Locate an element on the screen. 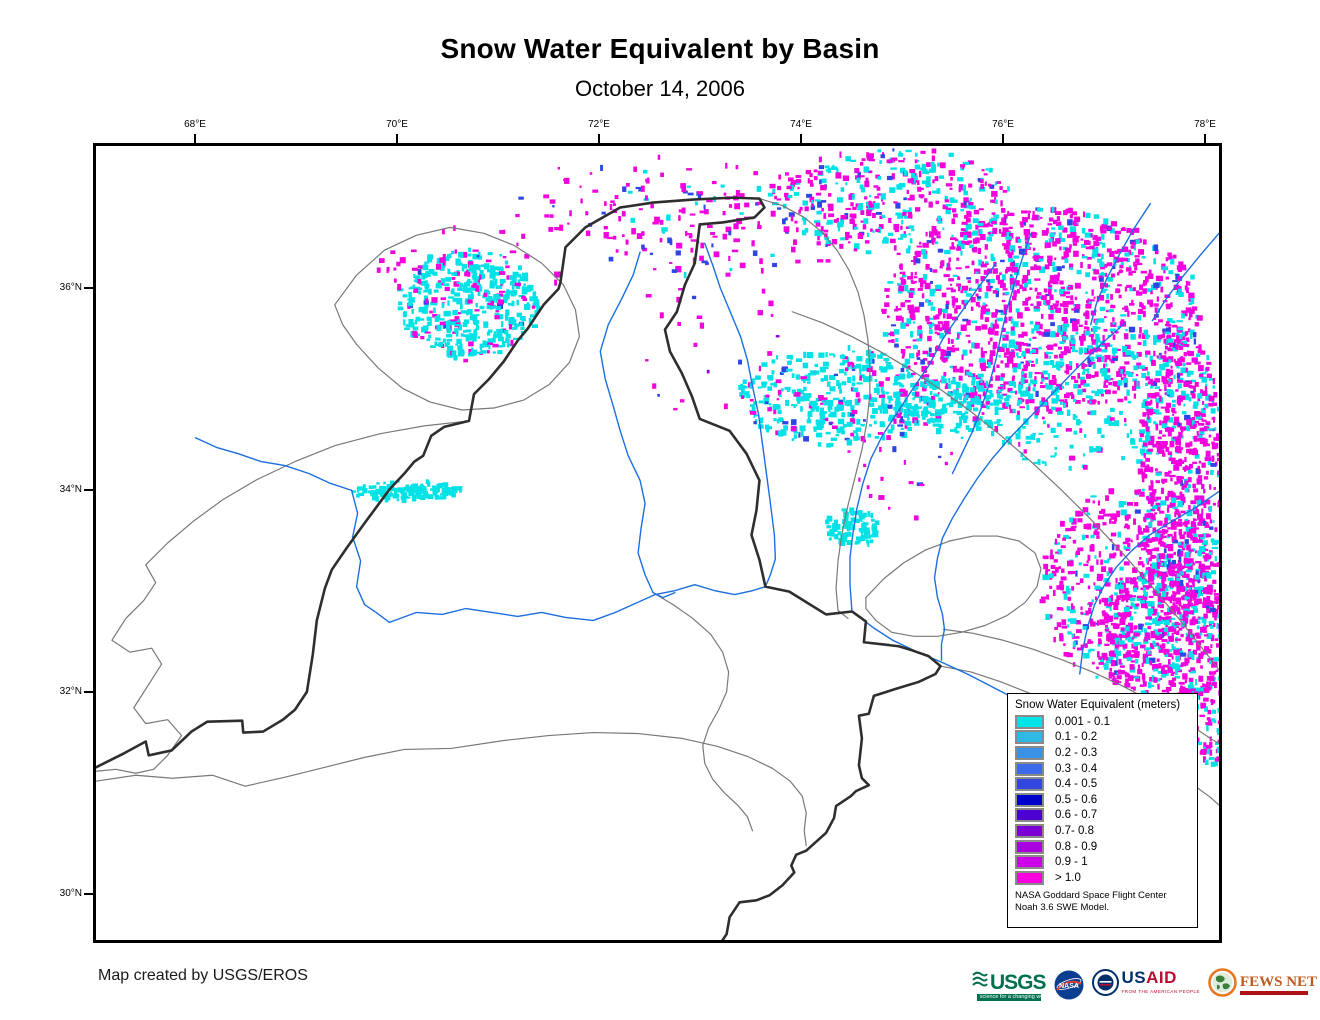 This screenshot has height=1020, width=1320. usaid-tagline: FROM THE AMERICAN PEOPLE is located at coordinates (1160, 991).